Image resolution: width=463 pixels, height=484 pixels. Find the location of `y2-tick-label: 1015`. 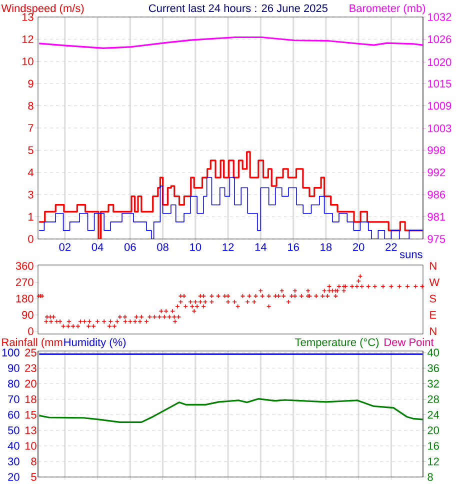

y2-tick-label: 1015 is located at coordinates (440, 84).